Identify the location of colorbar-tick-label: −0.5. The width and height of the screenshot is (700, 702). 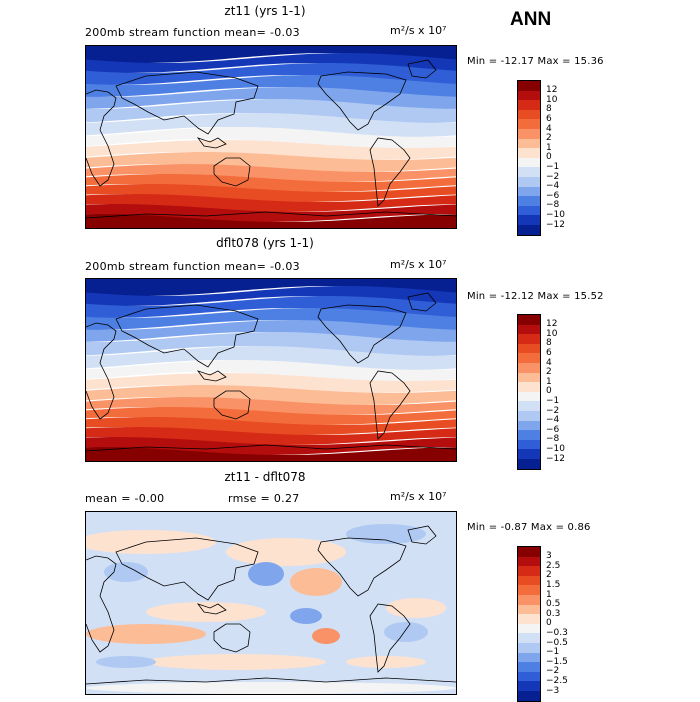
(557, 642).